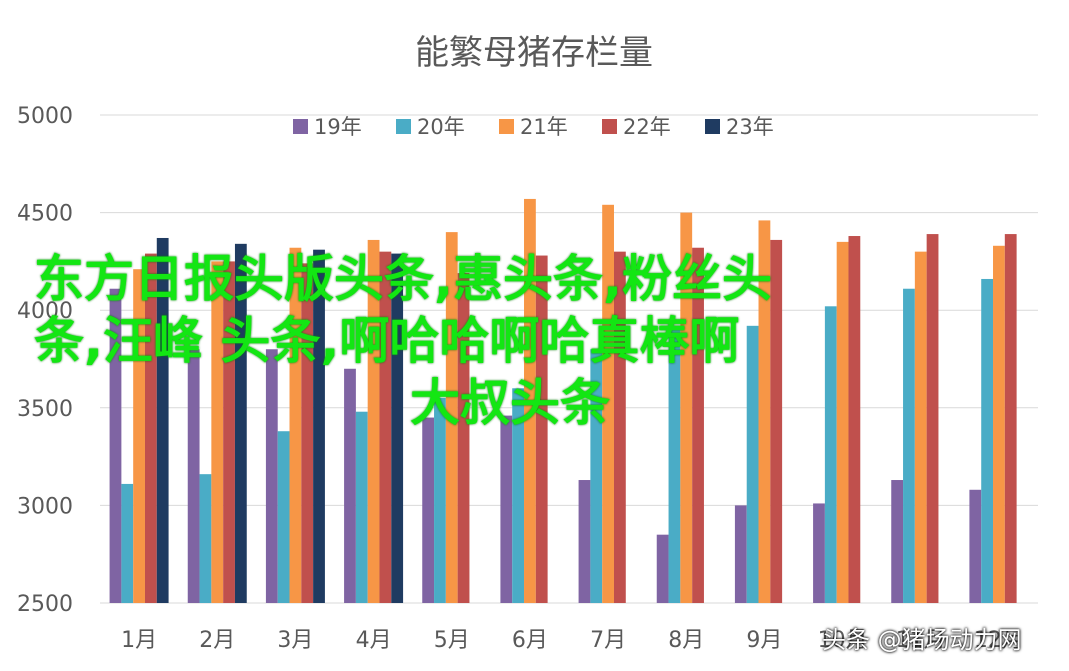 This screenshot has width=1069, height=671. I want to click on bar-21年-1月, so click(139, 436).